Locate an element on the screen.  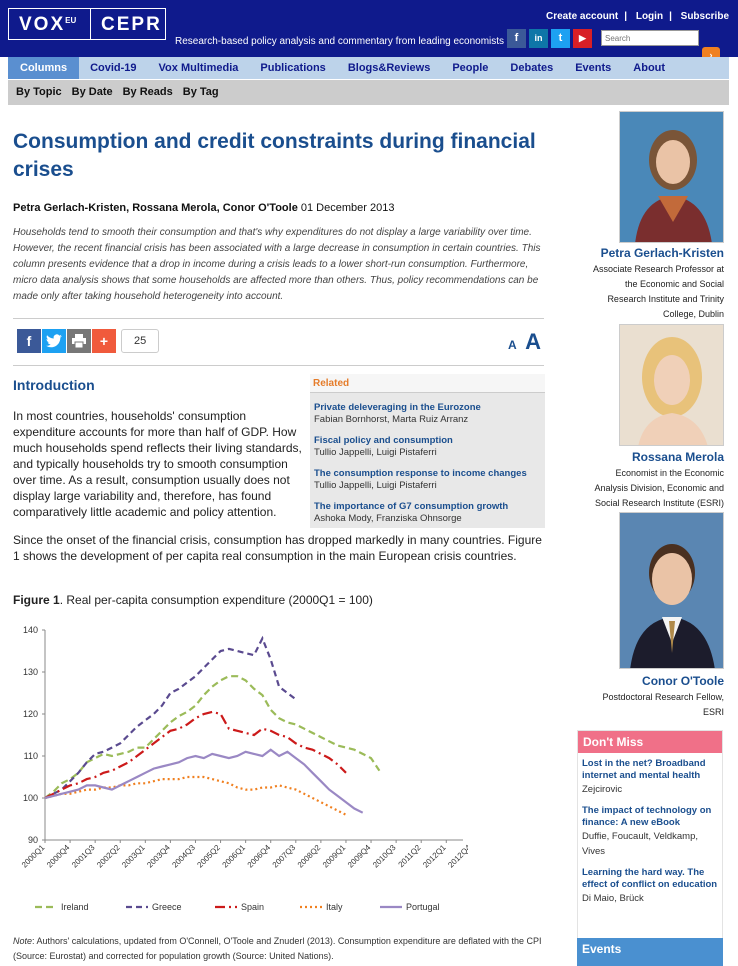
legend-label: Italy is located at coordinates (334, 907).